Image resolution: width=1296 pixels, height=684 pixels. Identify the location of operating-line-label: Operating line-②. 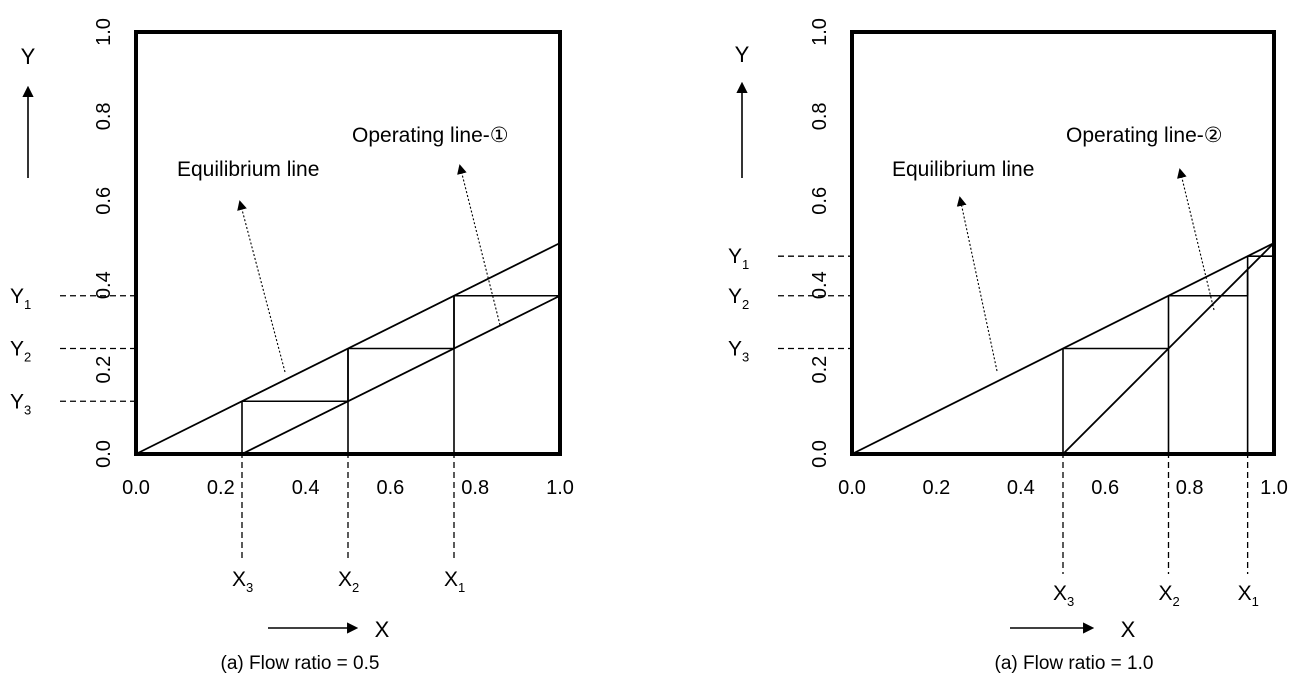
(1144, 135).